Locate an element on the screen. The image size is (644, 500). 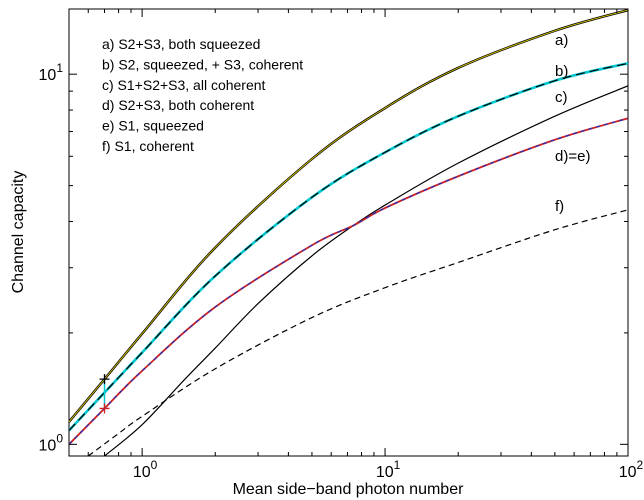
legend-entry: e) S1, squeezed is located at coordinates (153, 126).